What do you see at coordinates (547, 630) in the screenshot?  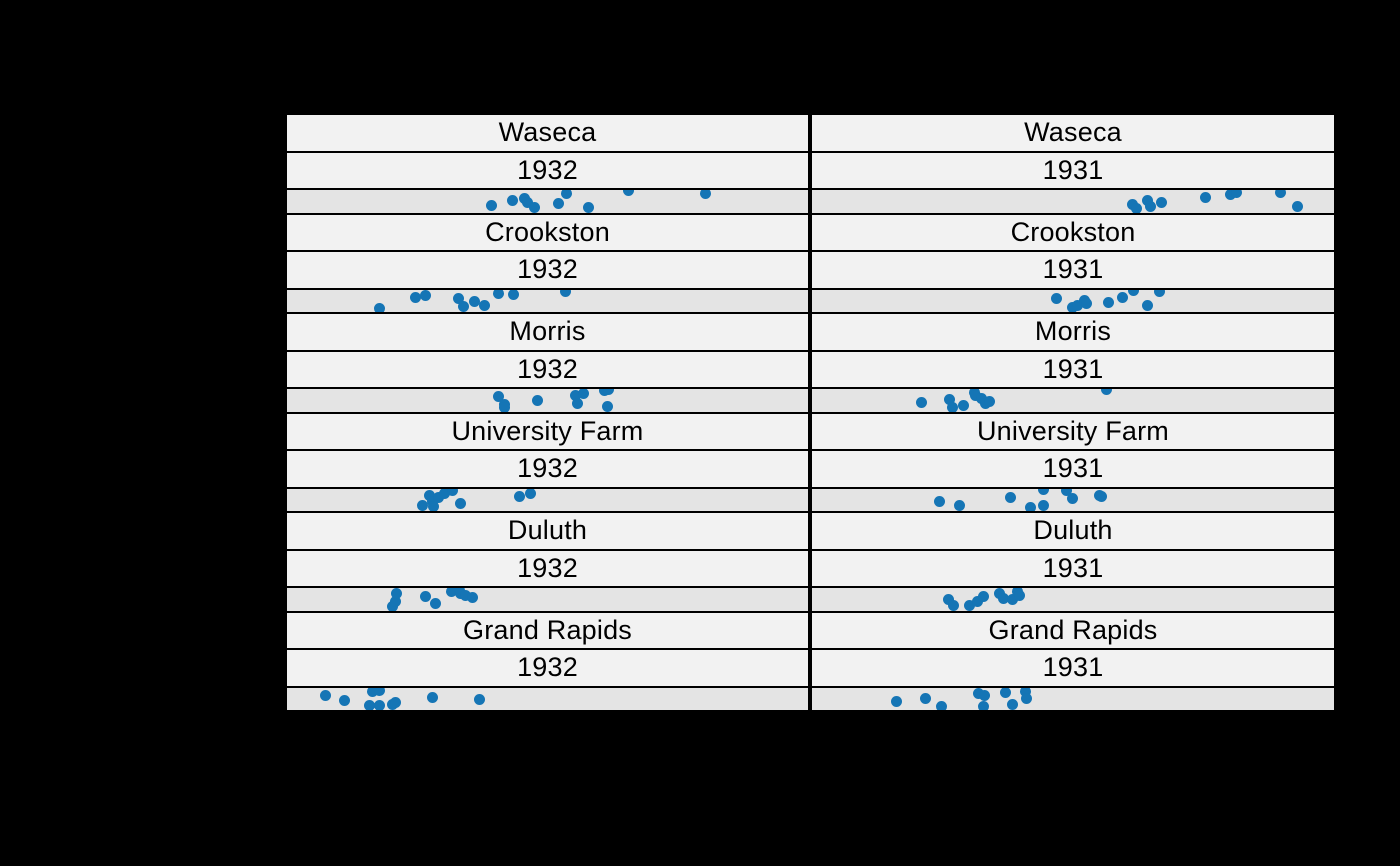 I see `facet-site-header: Grand Rapids` at bounding box center [547, 630].